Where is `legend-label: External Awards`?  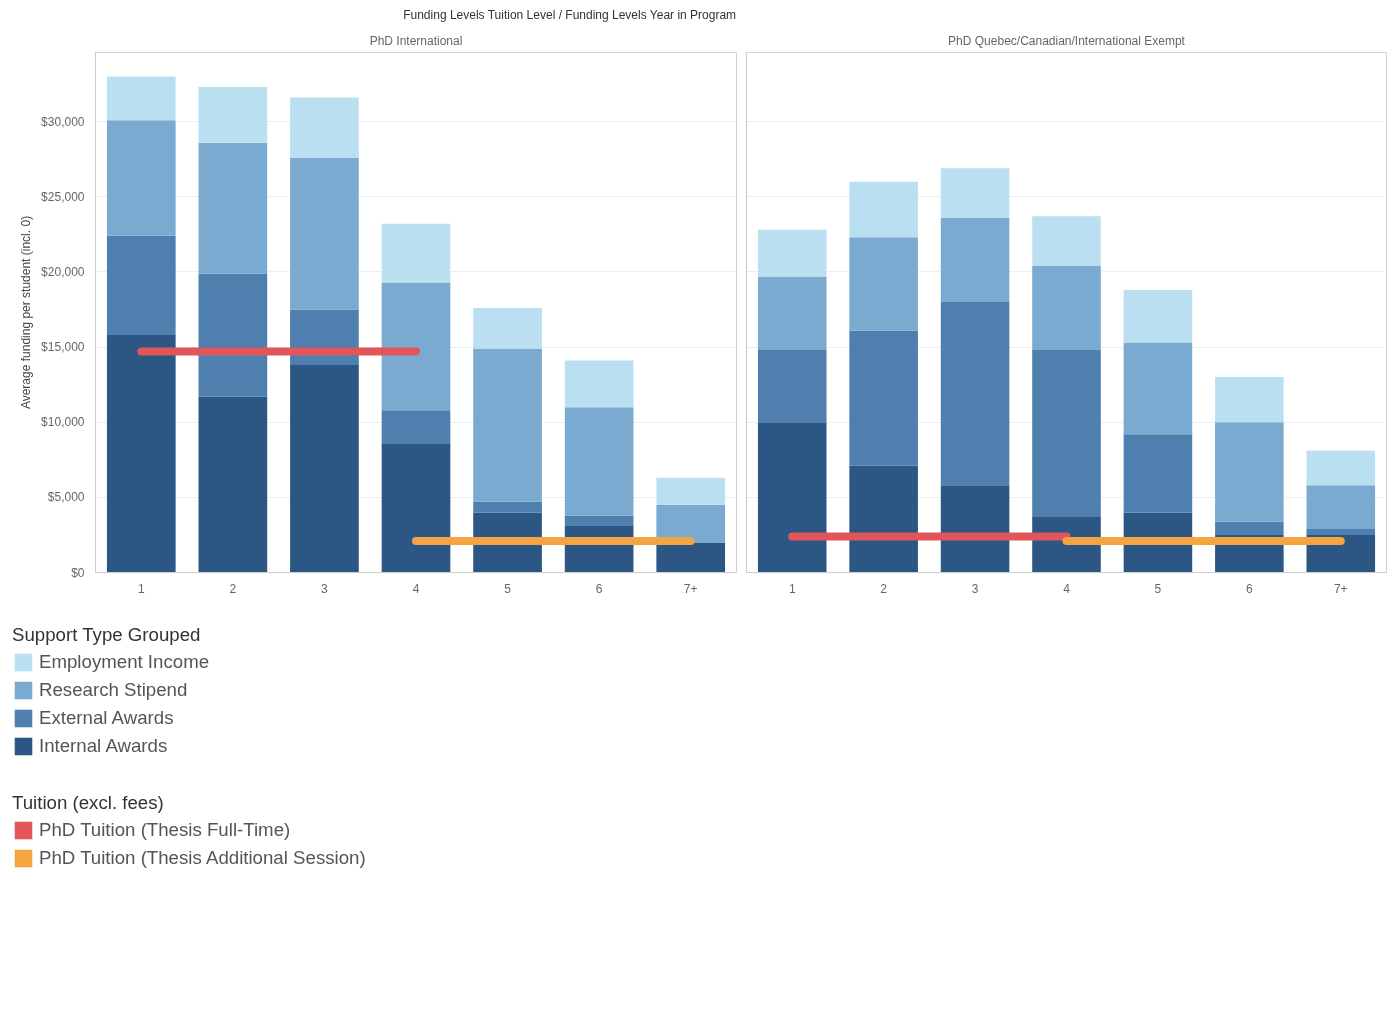 legend-label: External Awards is located at coordinates (106, 718).